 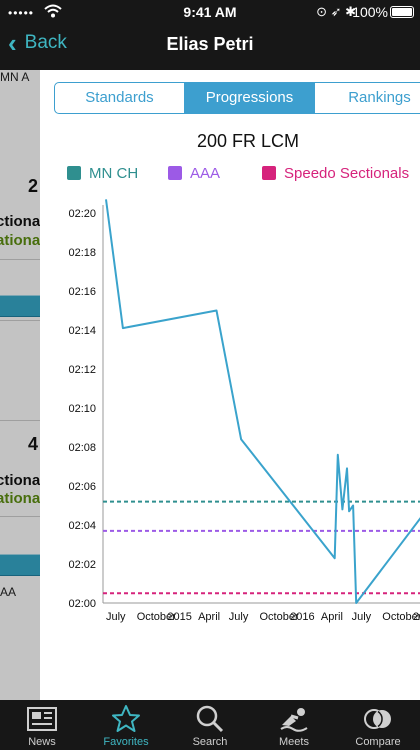 What do you see at coordinates (20, 480) in the screenshot?
I see `background-meet-label: ctiona` at bounding box center [20, 480].